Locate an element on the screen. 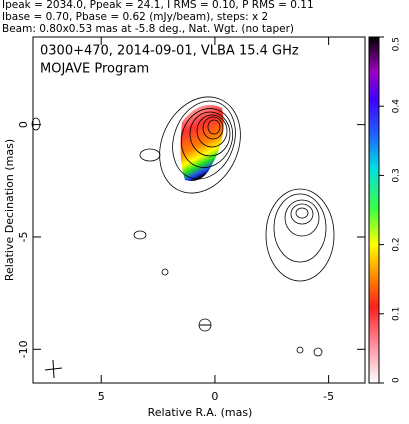 The height and width of the screenshot is (424, 409). colorbar-tick-label: 0.1 is located at coordinates (397, 314).